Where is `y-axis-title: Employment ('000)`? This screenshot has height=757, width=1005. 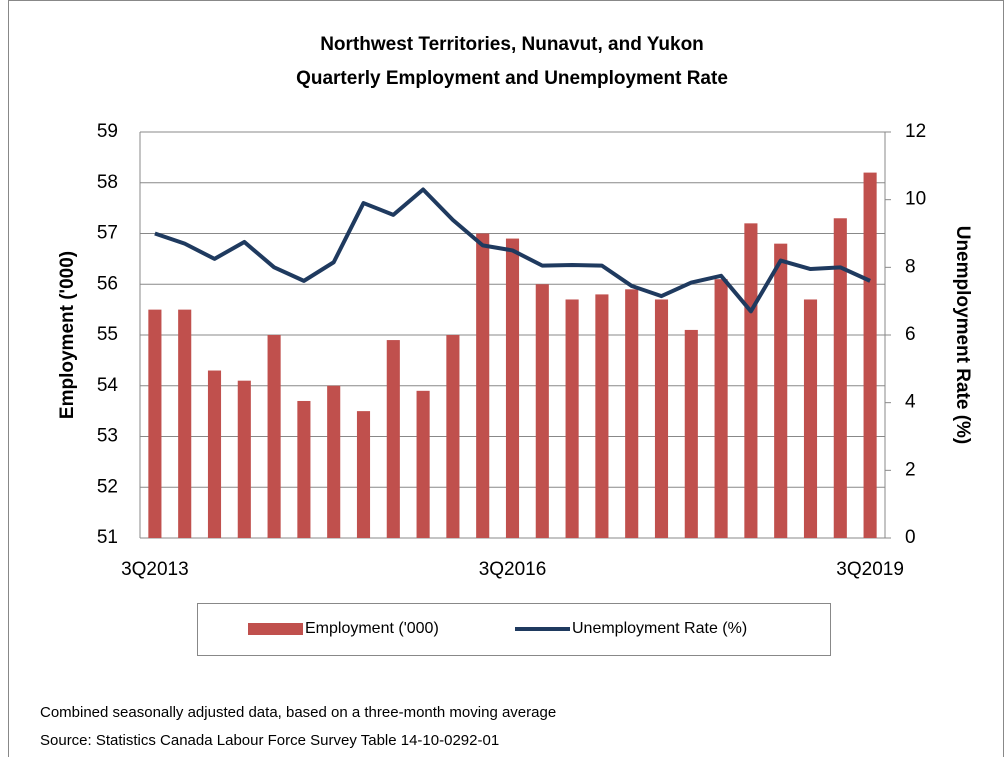
y-axis-title: Employment ('000) is located at coordinates (67, 335).